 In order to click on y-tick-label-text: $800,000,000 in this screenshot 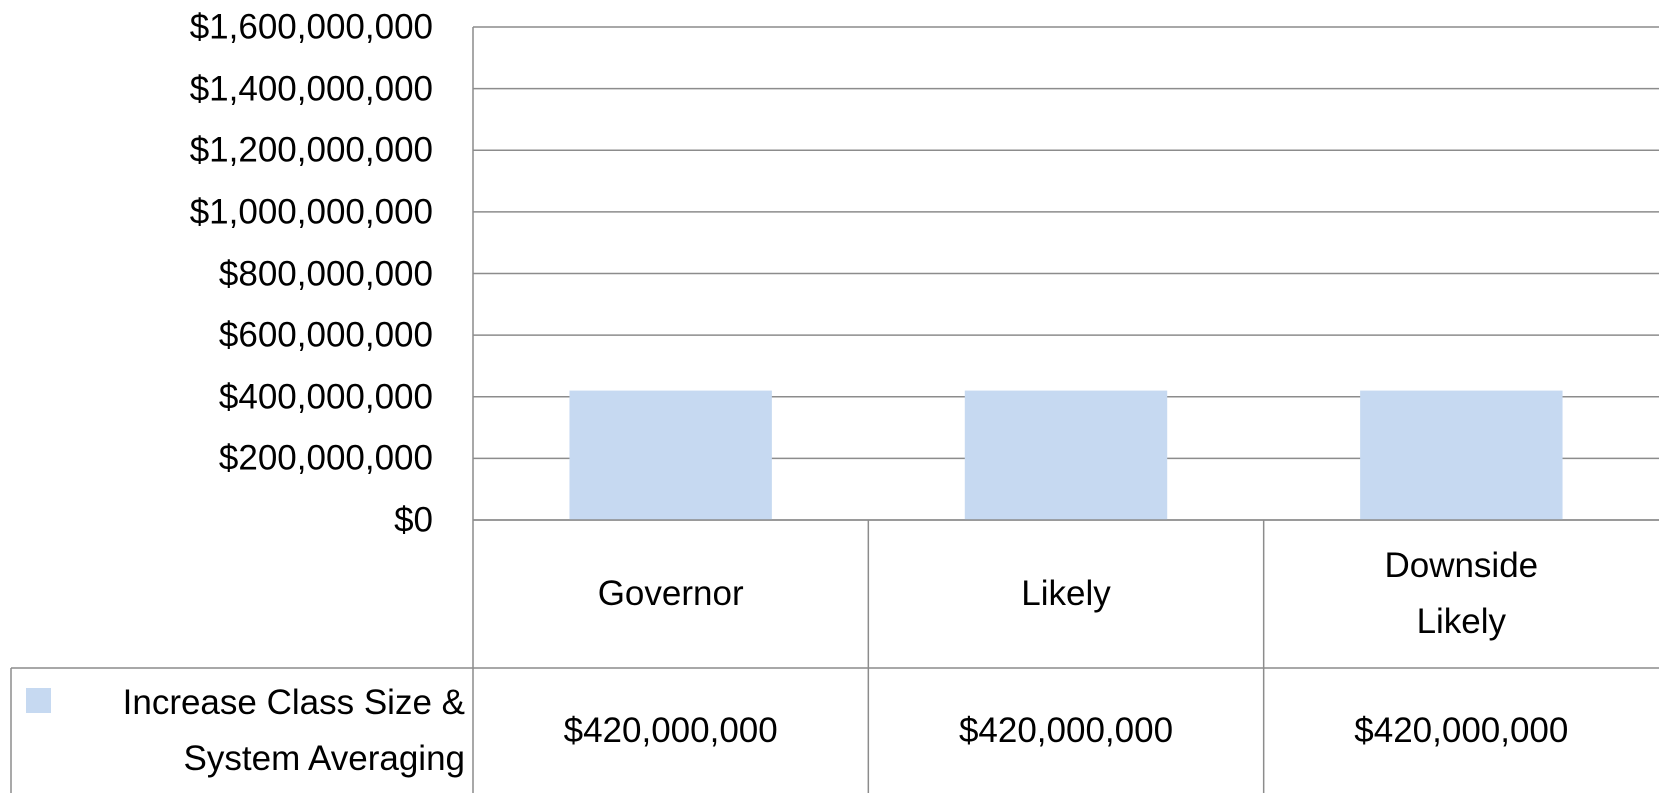, I will do `click(325, 273)`.